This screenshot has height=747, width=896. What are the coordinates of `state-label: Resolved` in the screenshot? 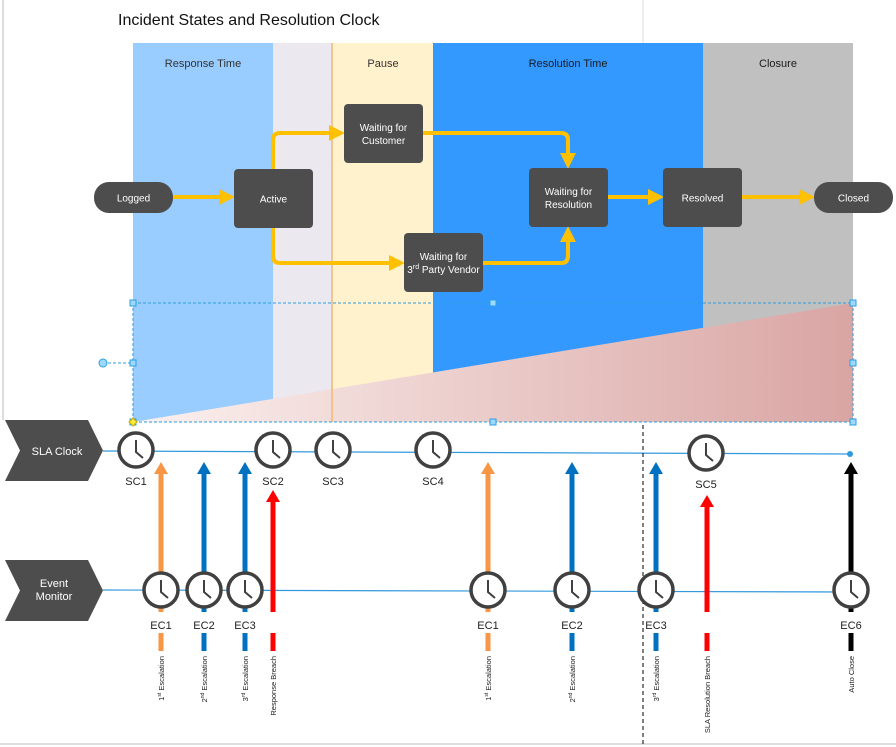 It's located at (703, 199).